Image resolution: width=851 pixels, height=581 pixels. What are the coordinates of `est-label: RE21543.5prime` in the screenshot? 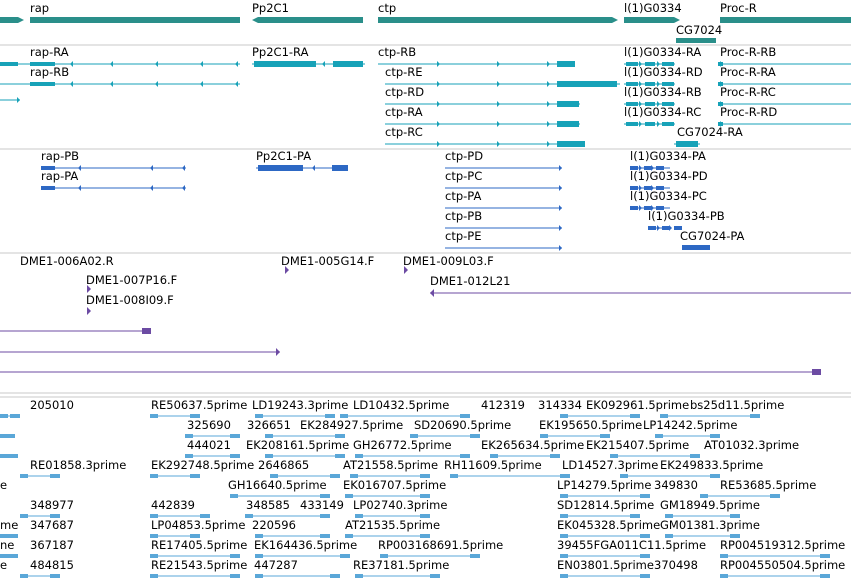 It's located at (199, 565).